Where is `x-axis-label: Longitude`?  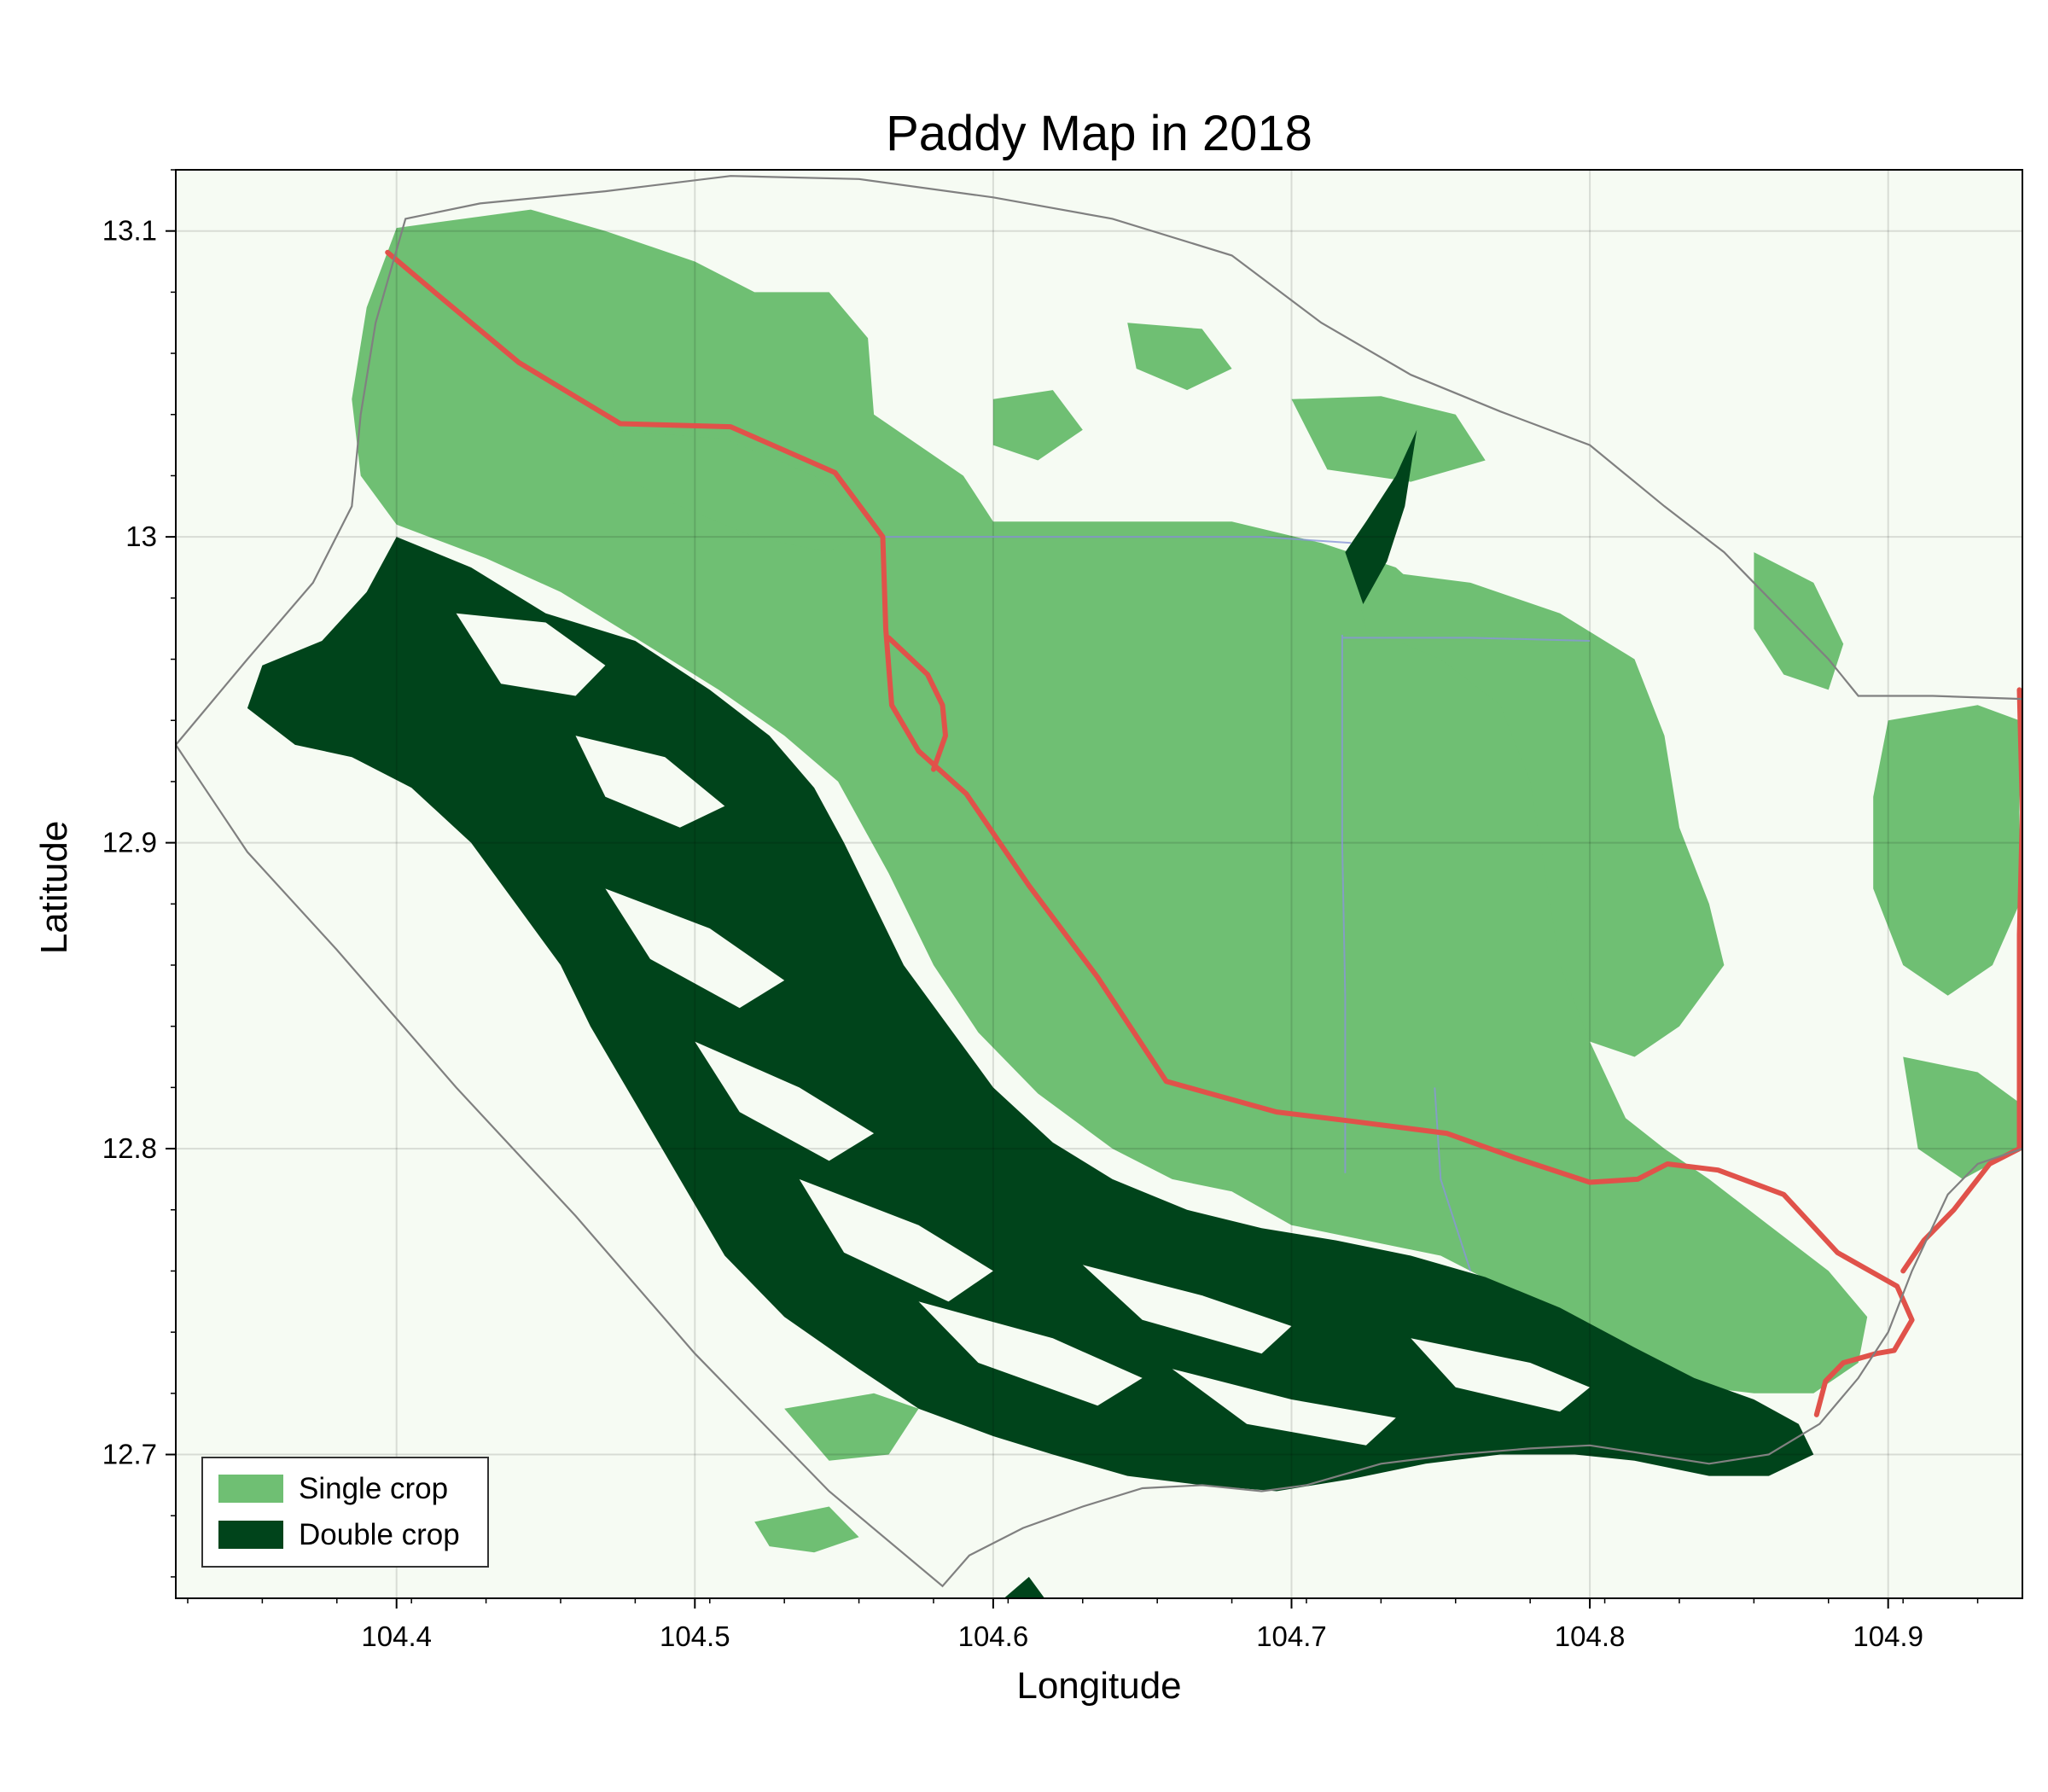 x-axis-label: Longitude is located at coordinates (1098, 1686).